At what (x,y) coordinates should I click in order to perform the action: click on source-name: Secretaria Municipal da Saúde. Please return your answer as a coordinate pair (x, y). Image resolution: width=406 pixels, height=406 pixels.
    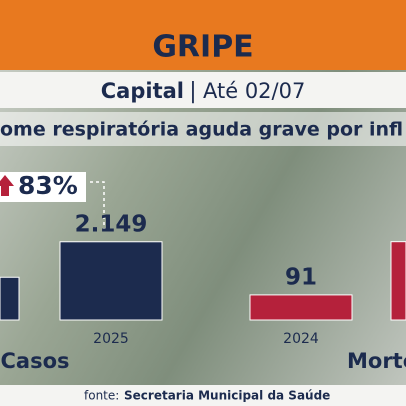
    Looking at the image, I should click on (227, 396).